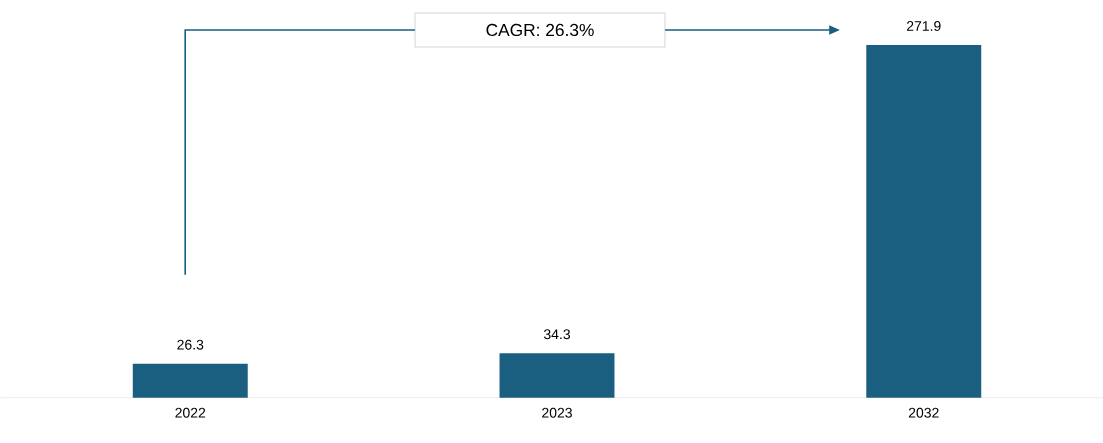 The image size is (1103, 443). I want to click on x-tick-label: 2023, so click(557, 412).